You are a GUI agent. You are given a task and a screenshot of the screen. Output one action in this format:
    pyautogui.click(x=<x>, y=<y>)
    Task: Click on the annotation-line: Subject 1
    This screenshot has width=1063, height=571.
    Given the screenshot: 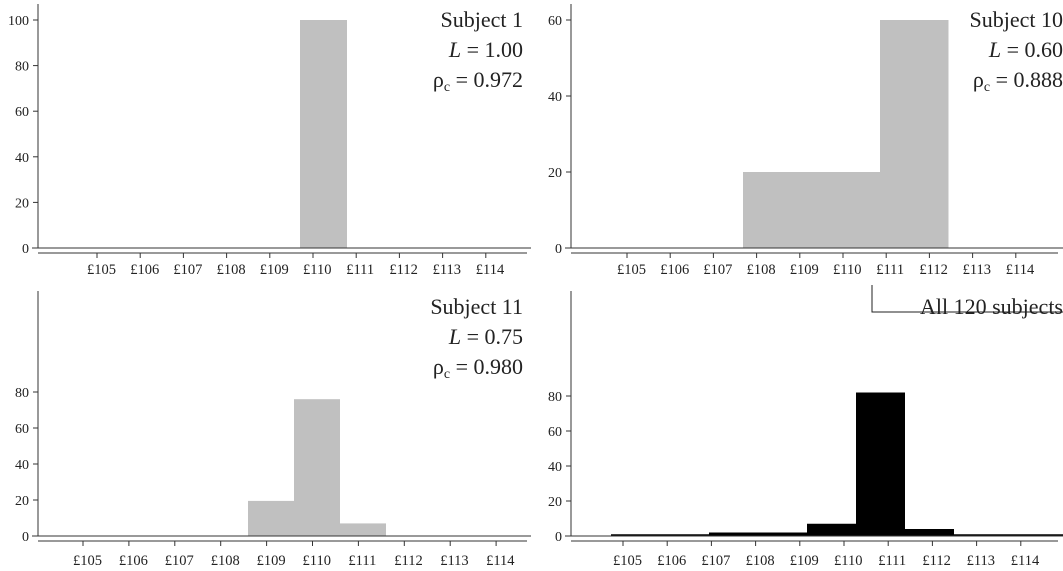 What is the action you would take?
    pyautogui.click(x=482, y=19)
    